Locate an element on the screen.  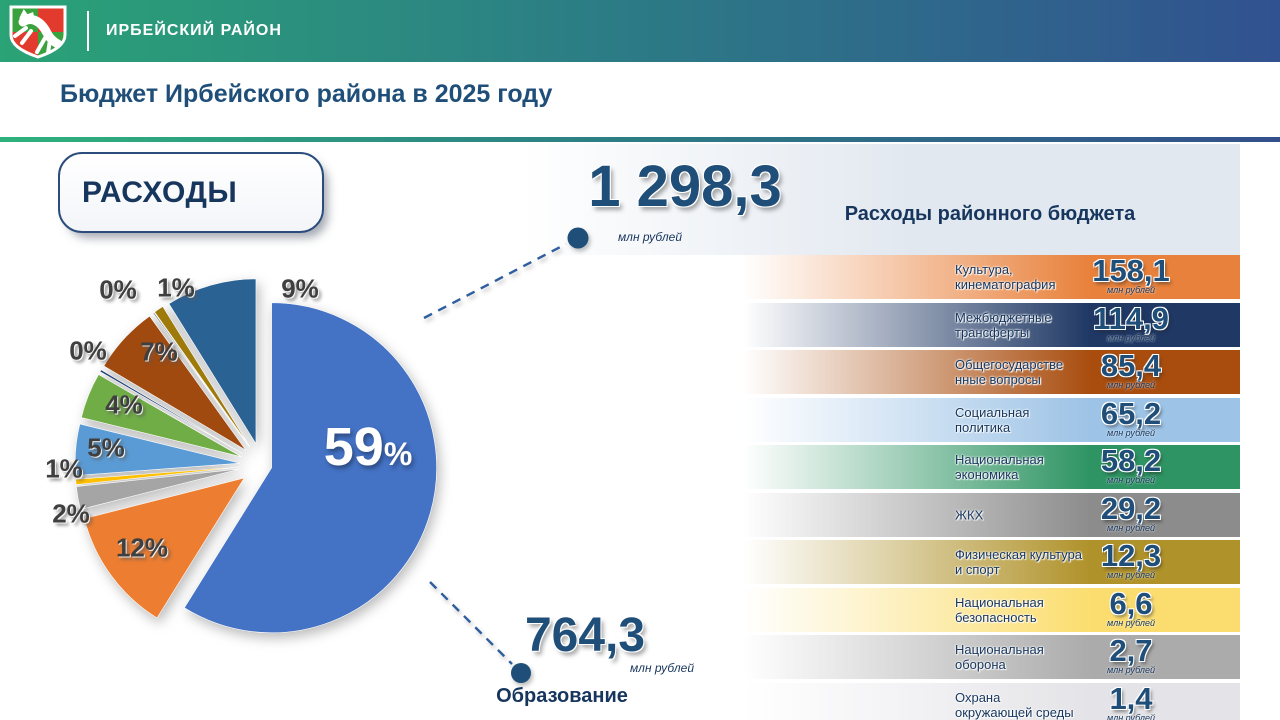
expense-row: Национальная оборона 2,7 млн рублей is located at coordinates (991, 657).